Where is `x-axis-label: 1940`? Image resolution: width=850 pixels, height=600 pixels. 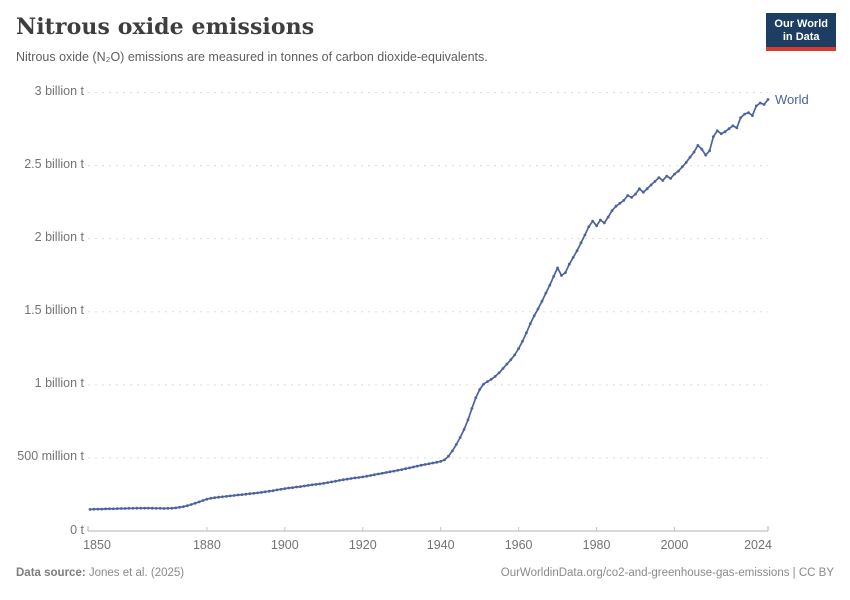 x-axis-label: 1940 is located at coordinates (440, 545).